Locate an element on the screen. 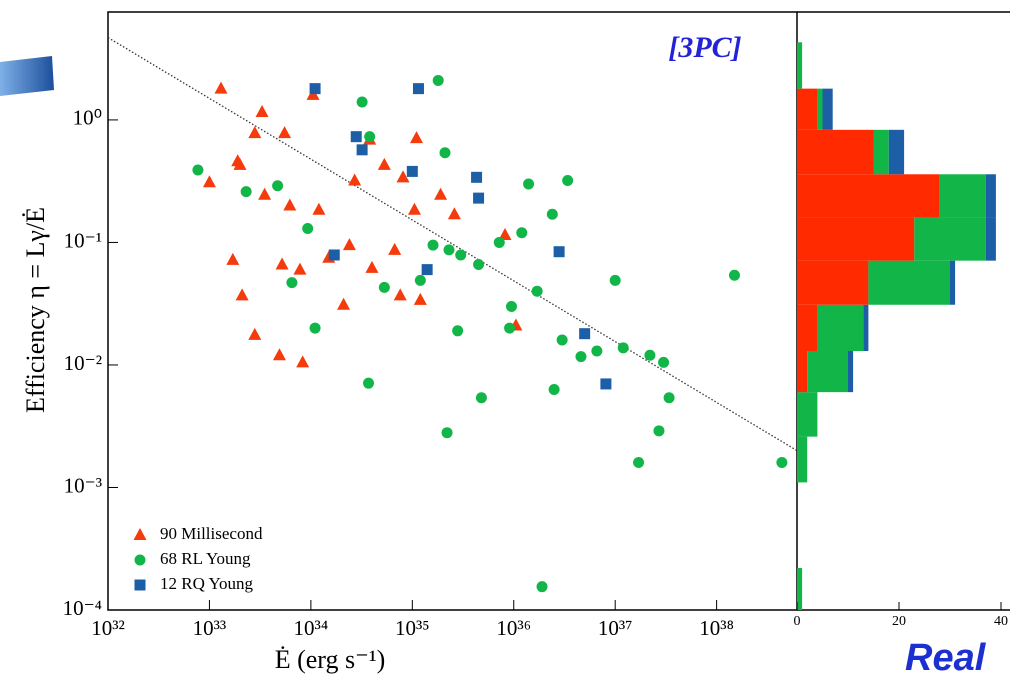 The image size is (1011, 682). annotation: [3PC] is located at coordinates (704, 47).